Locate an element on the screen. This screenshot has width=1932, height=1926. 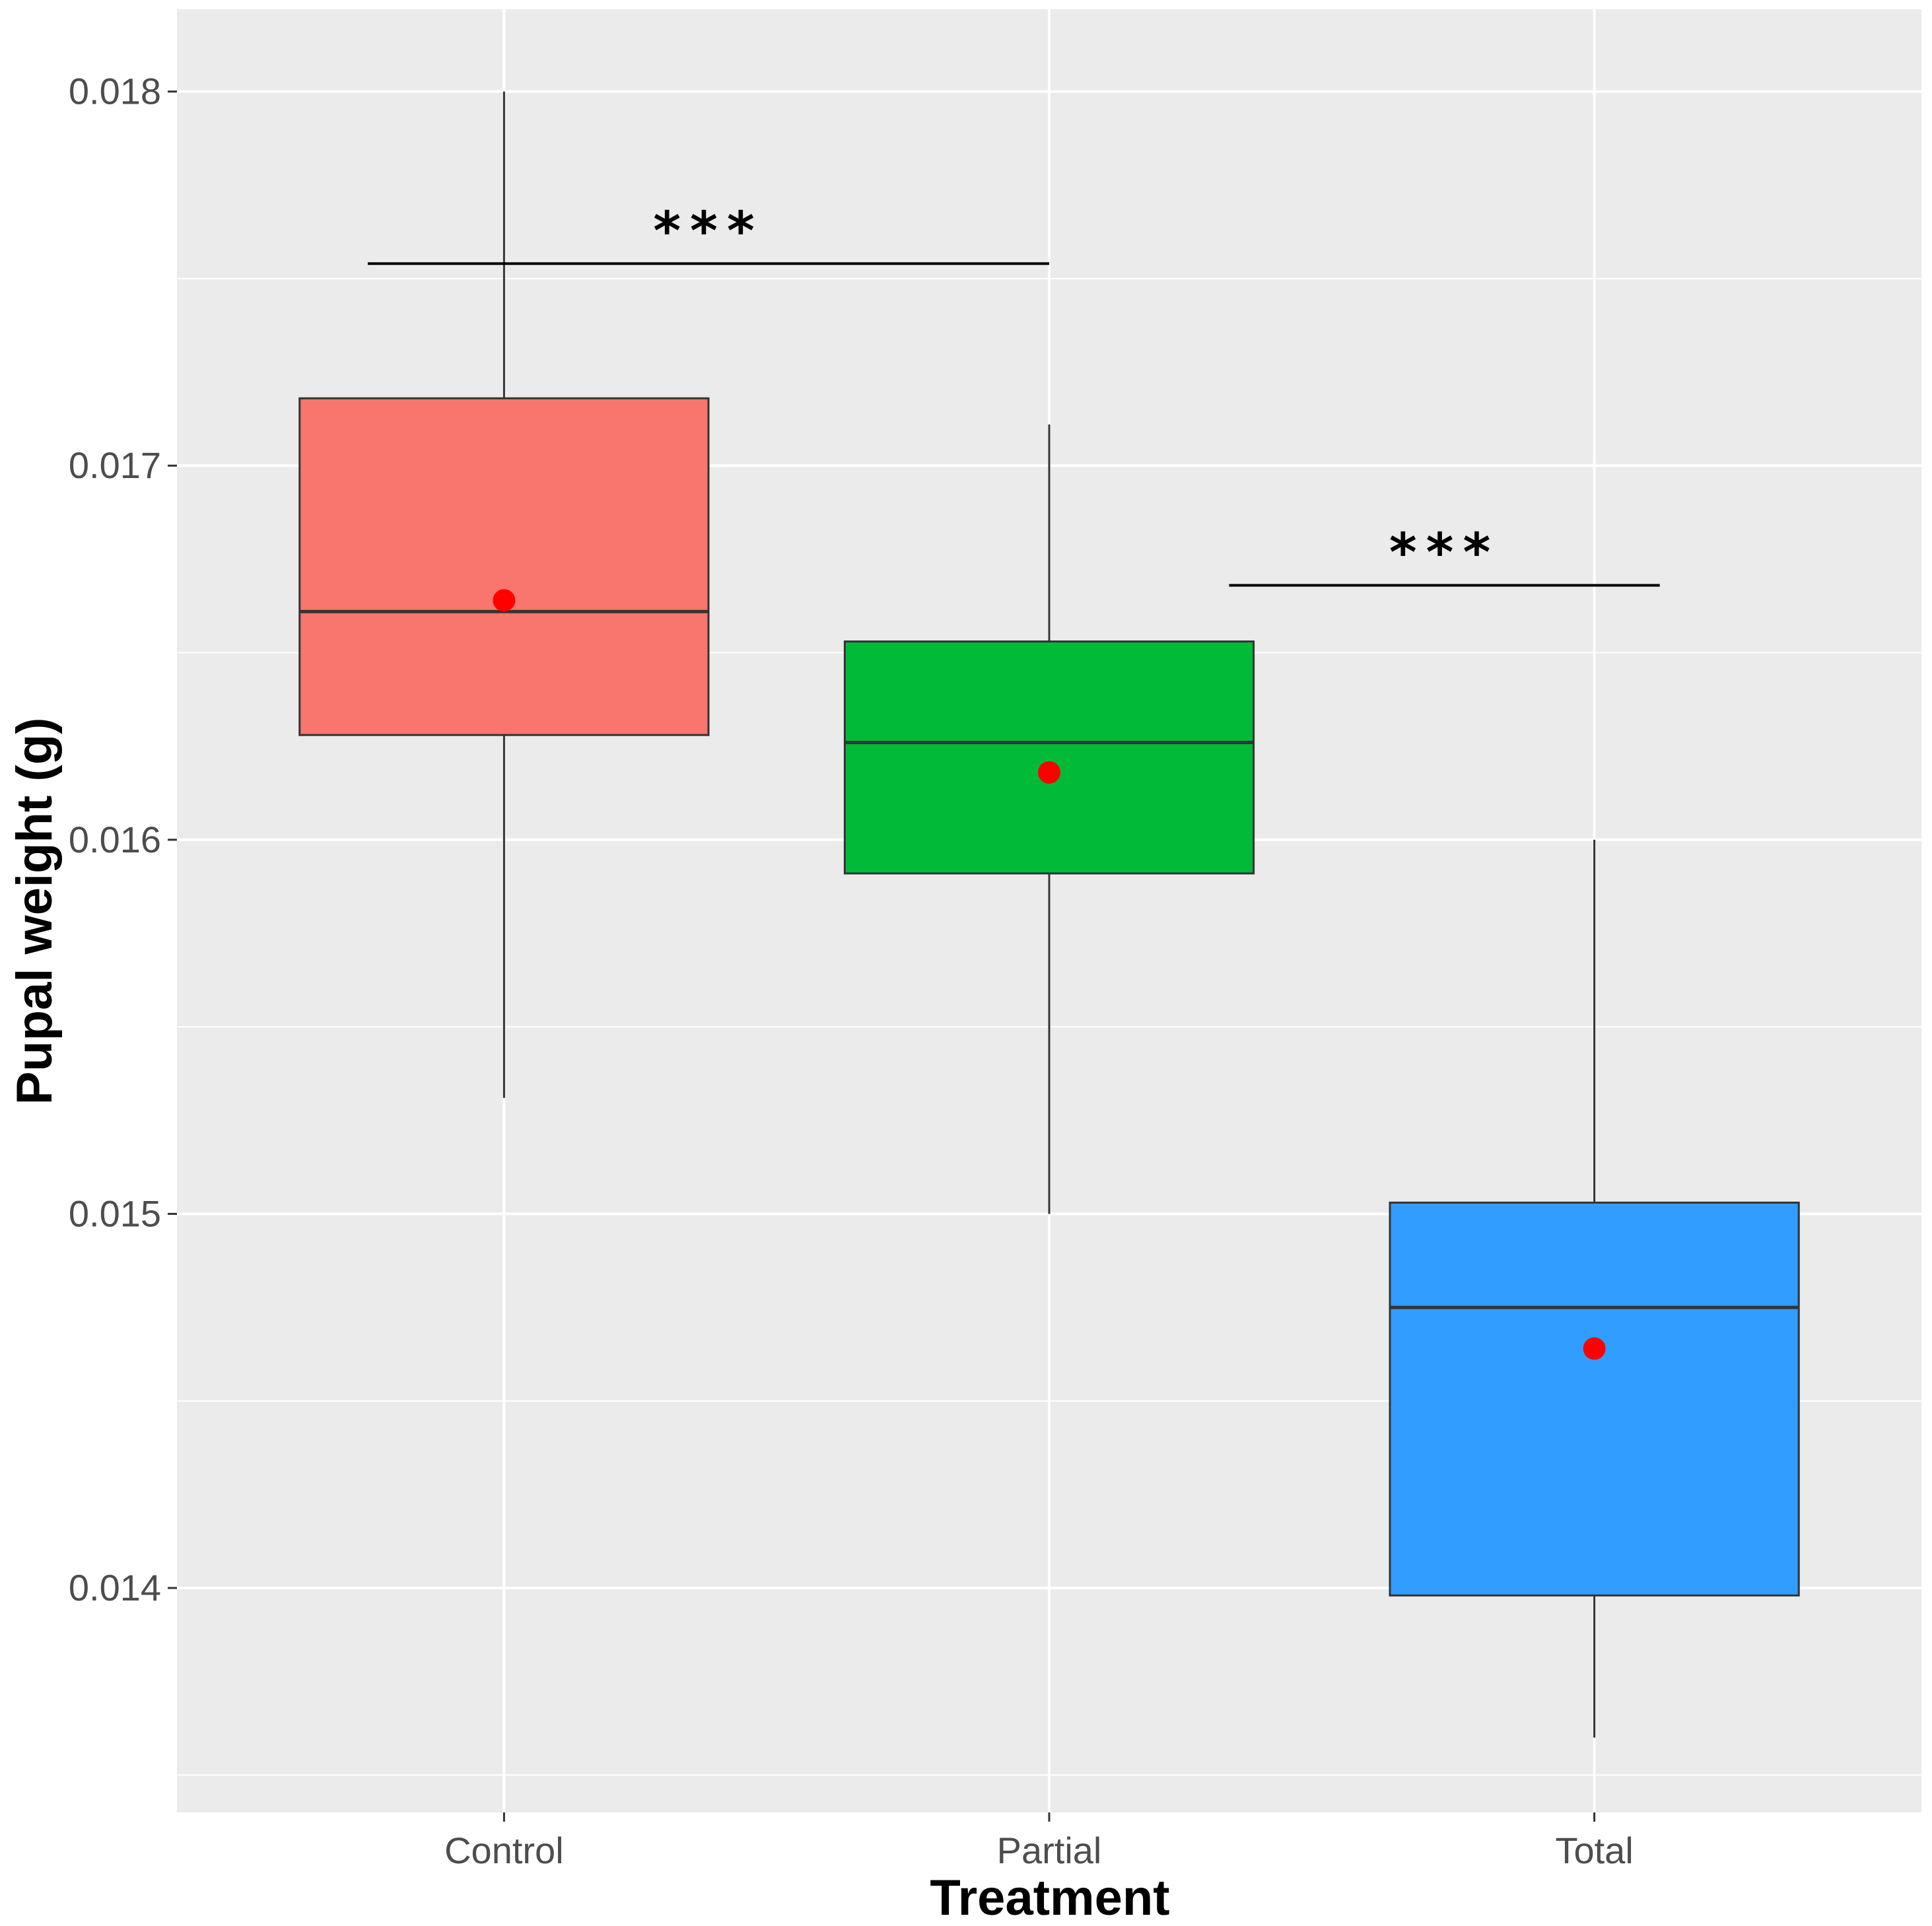
box-total is located at coordinates (1594, 1288).